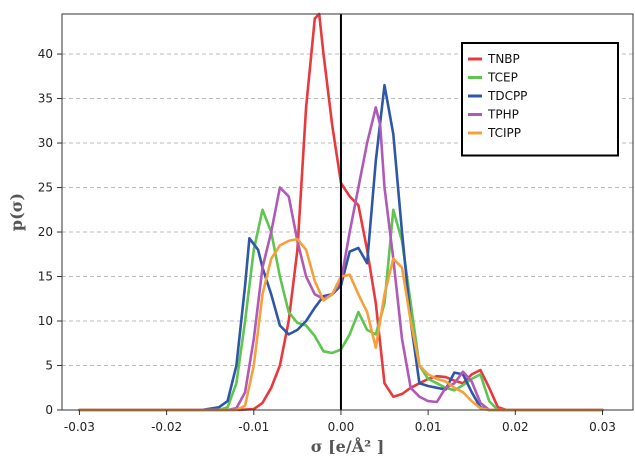  I want to click on x-tick-label: -0.02, so click(166, 427).